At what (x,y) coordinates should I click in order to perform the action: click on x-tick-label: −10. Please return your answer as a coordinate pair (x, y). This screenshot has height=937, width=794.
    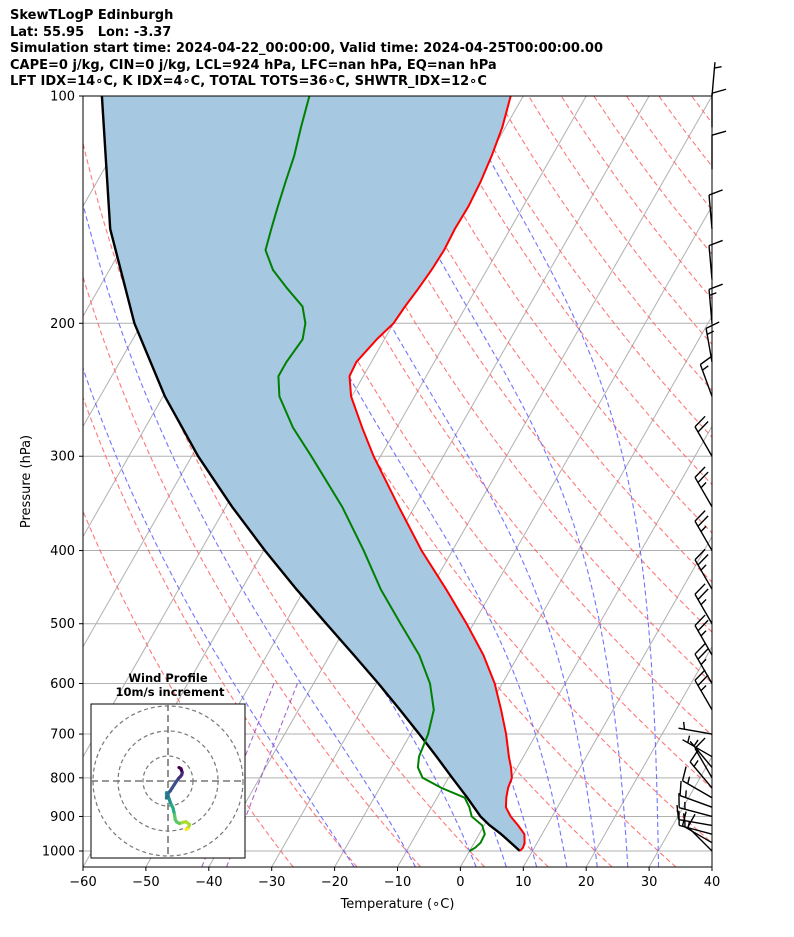
    Looking at the image, I should click on (397, 882).